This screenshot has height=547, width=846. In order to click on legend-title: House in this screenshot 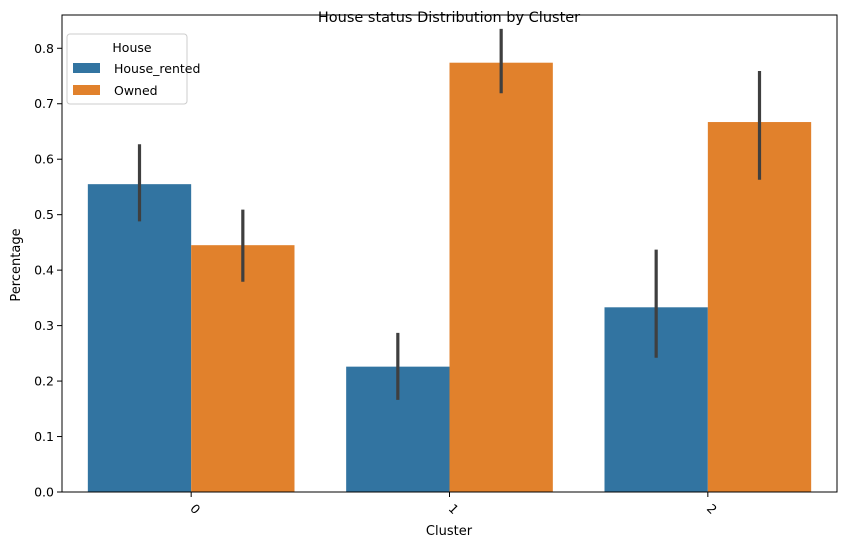, I will do `click(131, 47)`.